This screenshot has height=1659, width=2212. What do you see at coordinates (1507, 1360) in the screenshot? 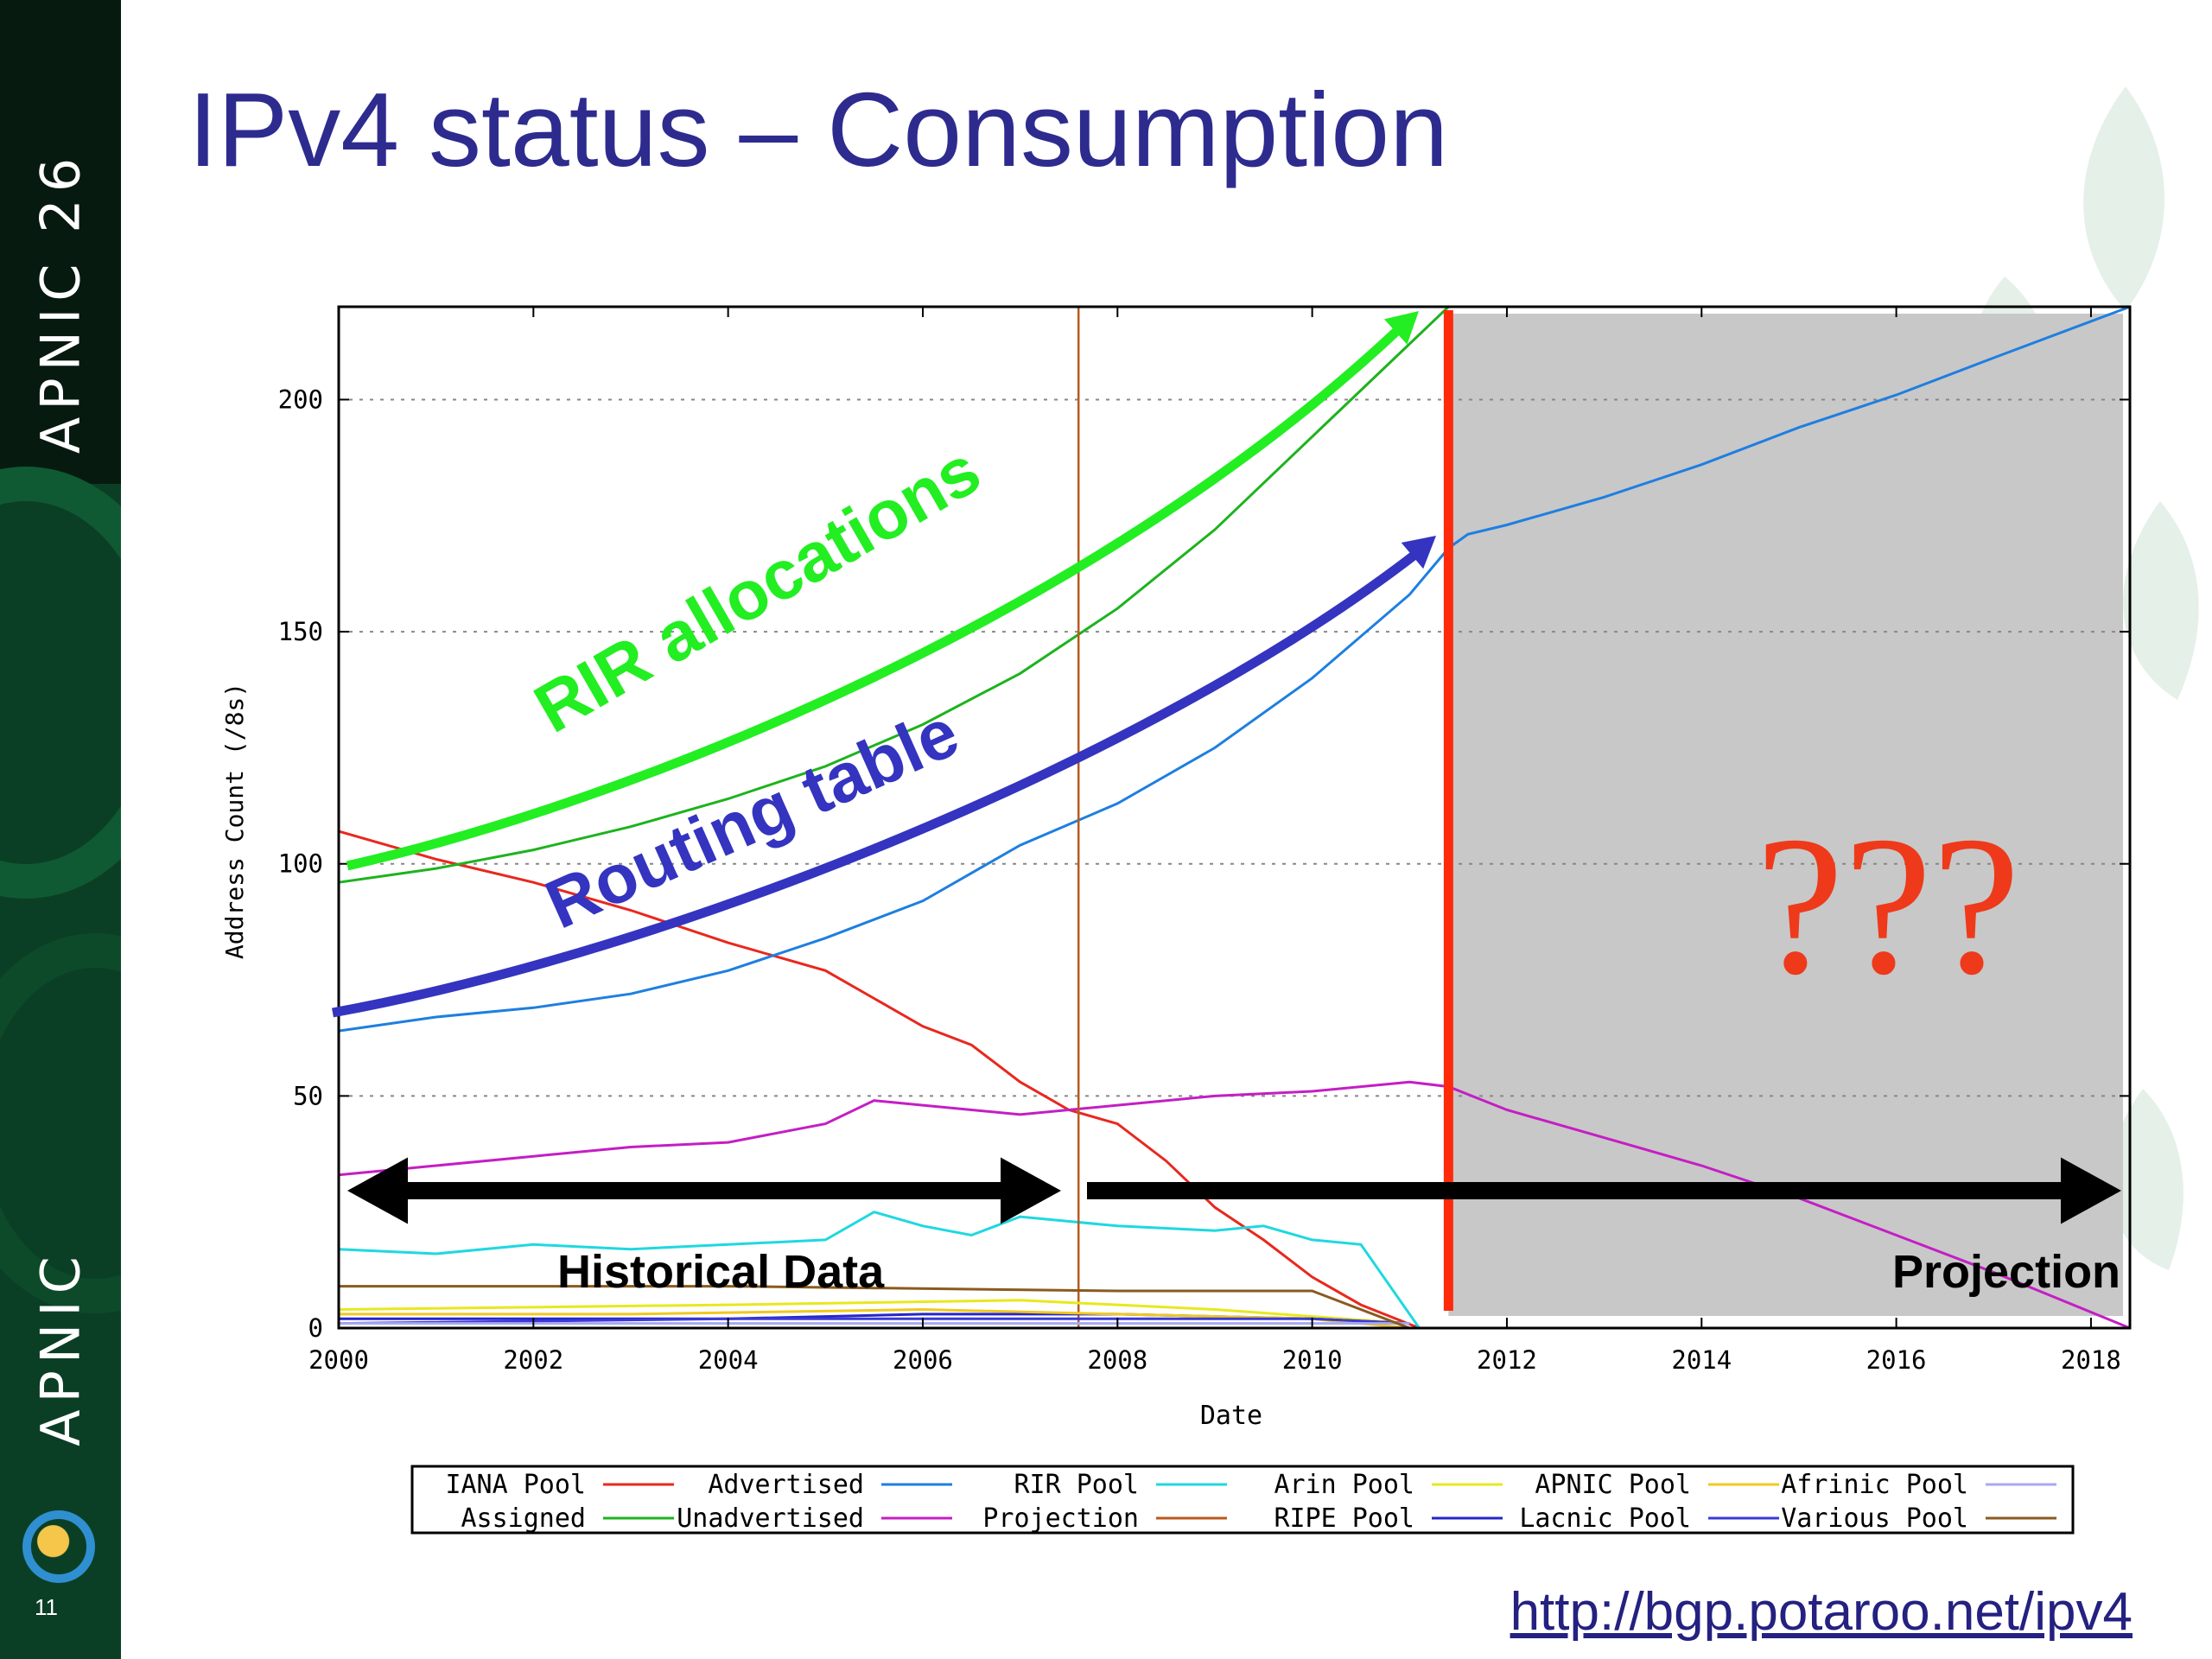
I see `x-tick-label: 2012` at bounding box center [1507, 1360].